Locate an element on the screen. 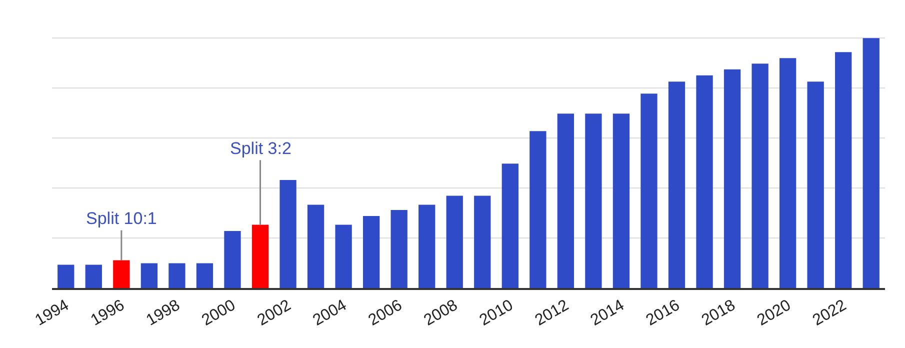  x-tick-label: 2012 is located at coordinates (552, 313).